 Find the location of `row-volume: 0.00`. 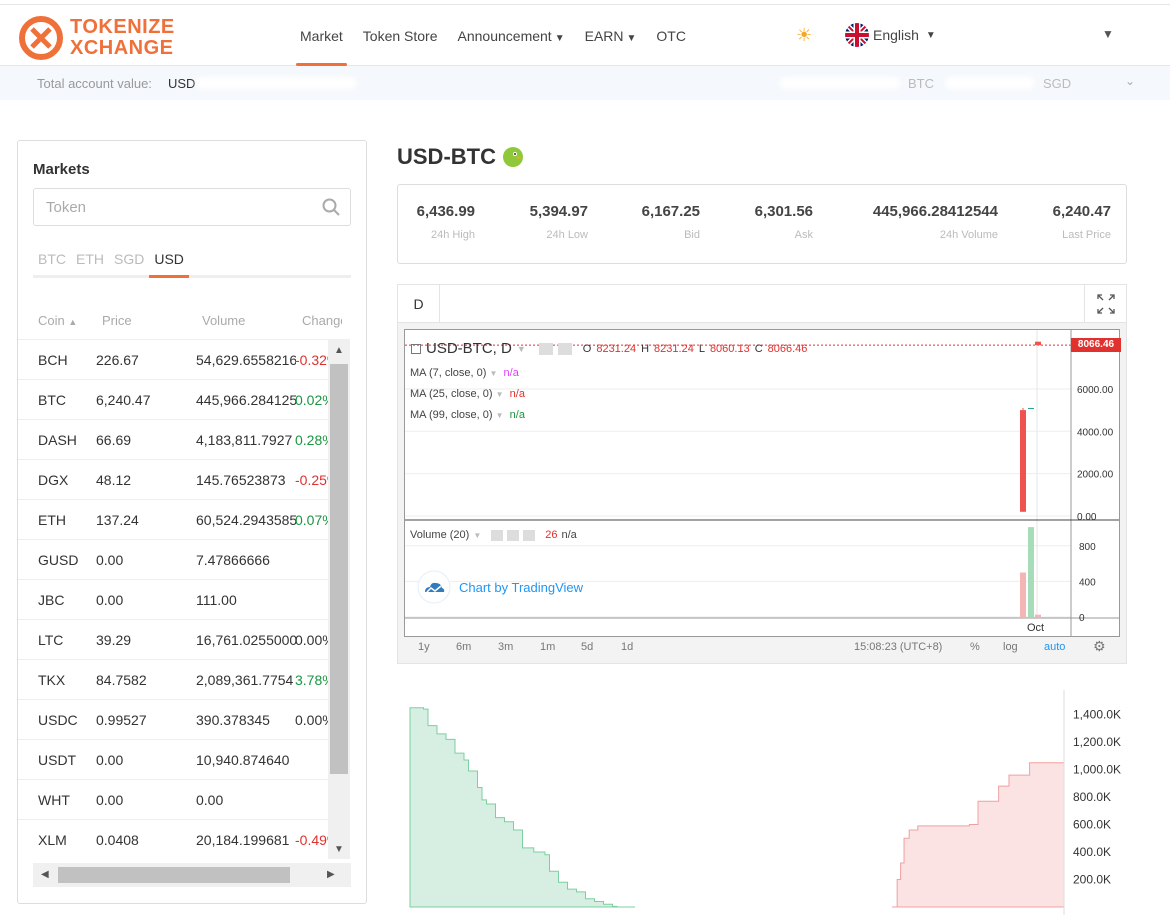

row-volume: 0.00 is located at coordinates (210, 800).